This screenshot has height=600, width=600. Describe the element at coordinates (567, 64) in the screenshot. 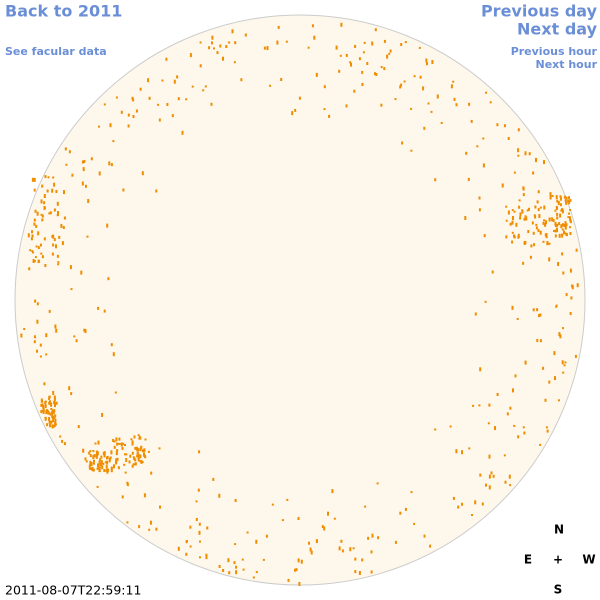

I see `next-hour-link: Next hour` at that location.